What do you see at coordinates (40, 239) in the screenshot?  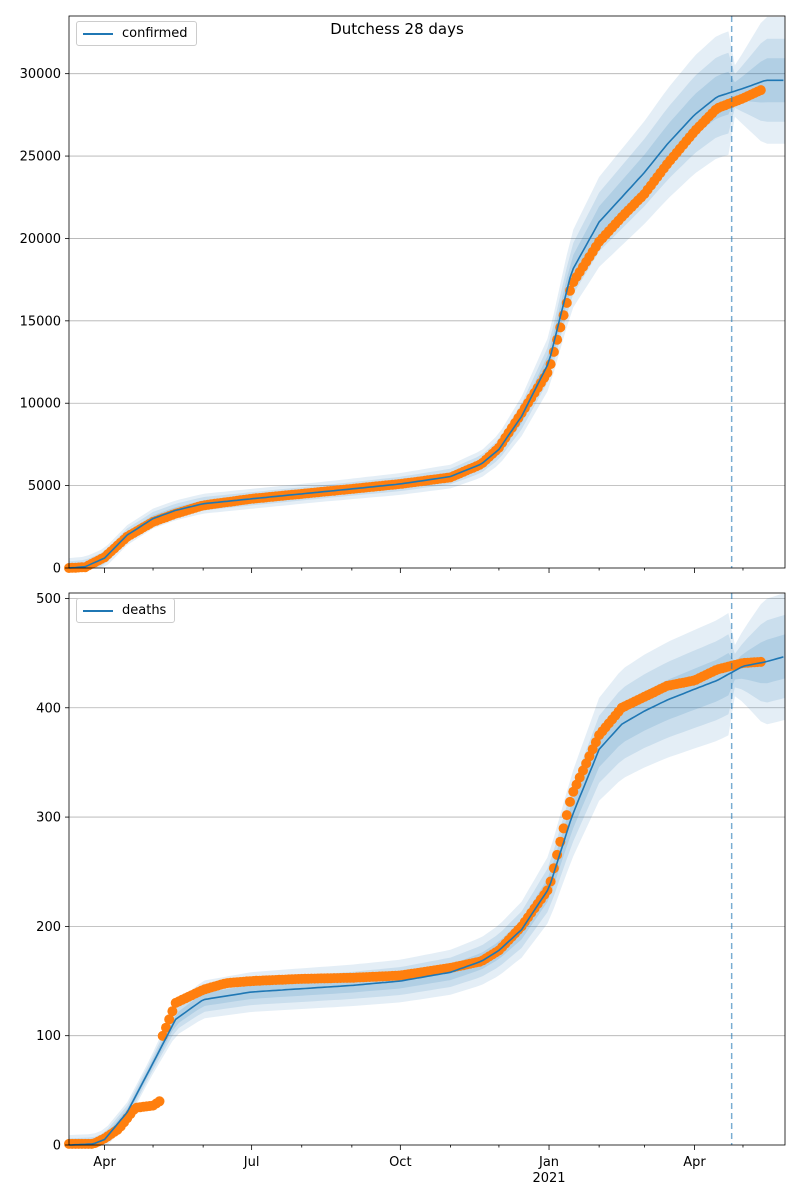 I see `y-tick-label: 20000` at bounding box center [40, 239].